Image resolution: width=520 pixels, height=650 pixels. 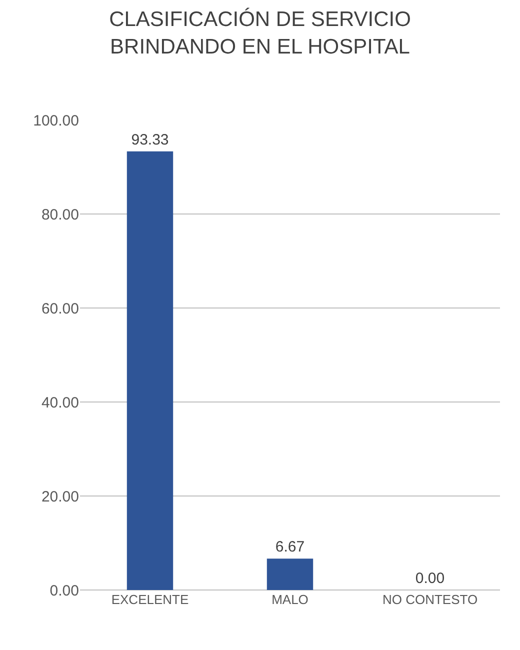 What do you see at coordinates (430, 578) in the screenshot?
I see `data-label: 0.00` at bounding box center [430, 578].